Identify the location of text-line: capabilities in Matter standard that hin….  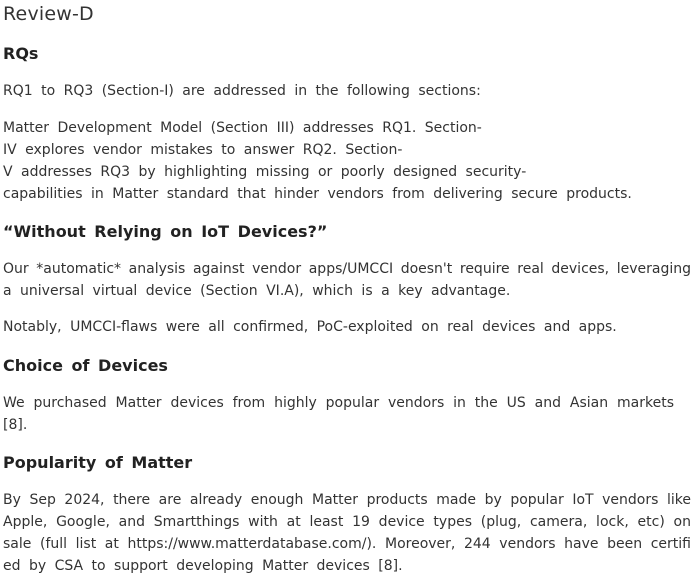
(317, 194).